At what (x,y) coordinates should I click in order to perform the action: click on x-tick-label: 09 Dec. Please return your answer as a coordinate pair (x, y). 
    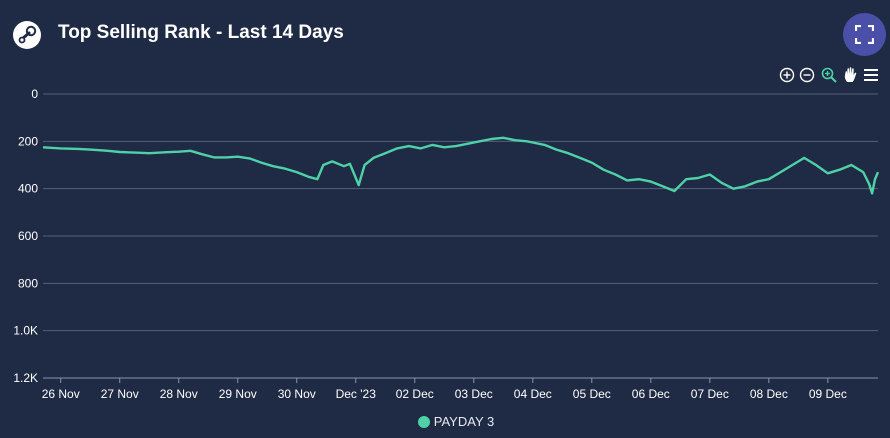
    Looking at the image, I should click on (828, 394).